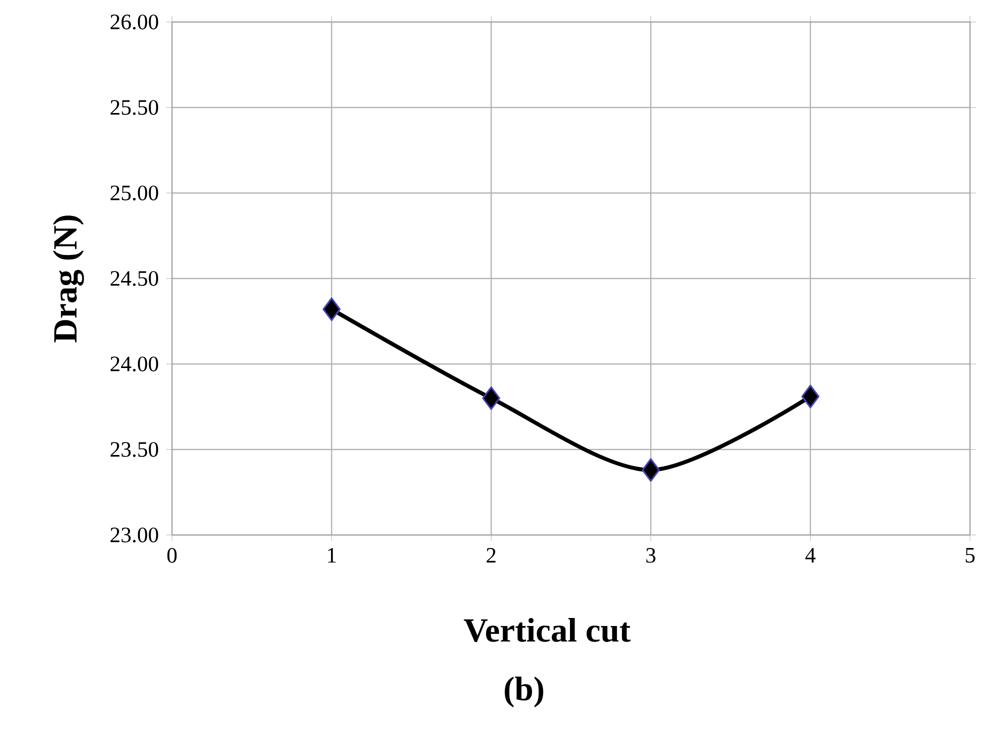 This screenshot has width=984, height=732. I want to click on x-tick-label: 2, so click(491, 555).